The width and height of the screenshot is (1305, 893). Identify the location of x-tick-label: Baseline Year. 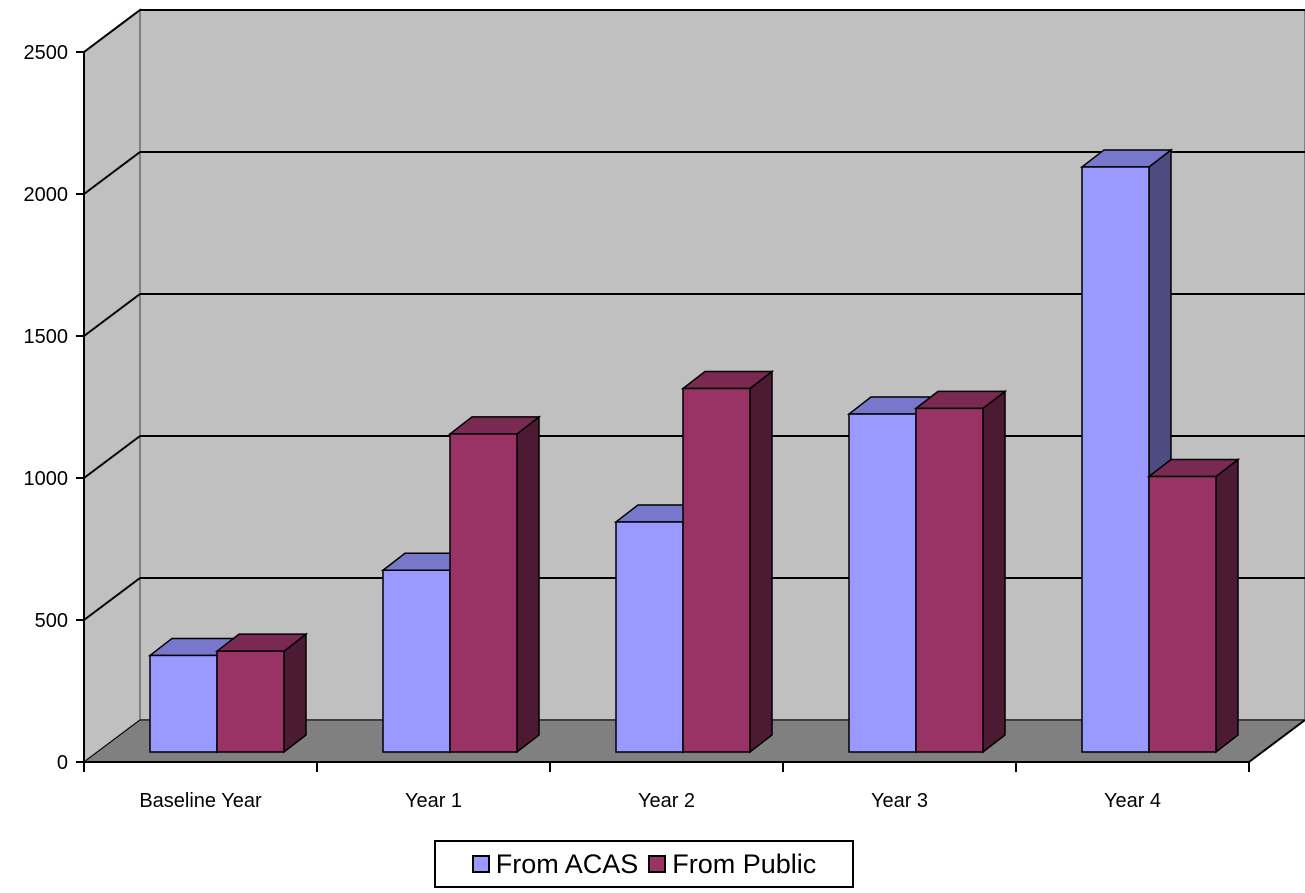
(200, 801).